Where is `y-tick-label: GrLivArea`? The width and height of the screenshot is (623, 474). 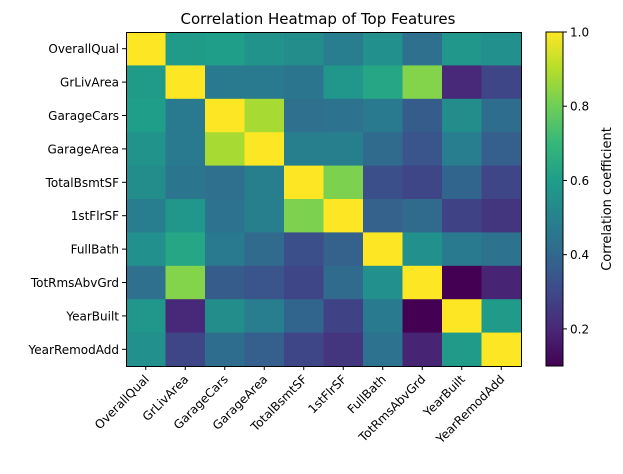 y-tick-label: GrLivArea is located at coordinates (89, 83).